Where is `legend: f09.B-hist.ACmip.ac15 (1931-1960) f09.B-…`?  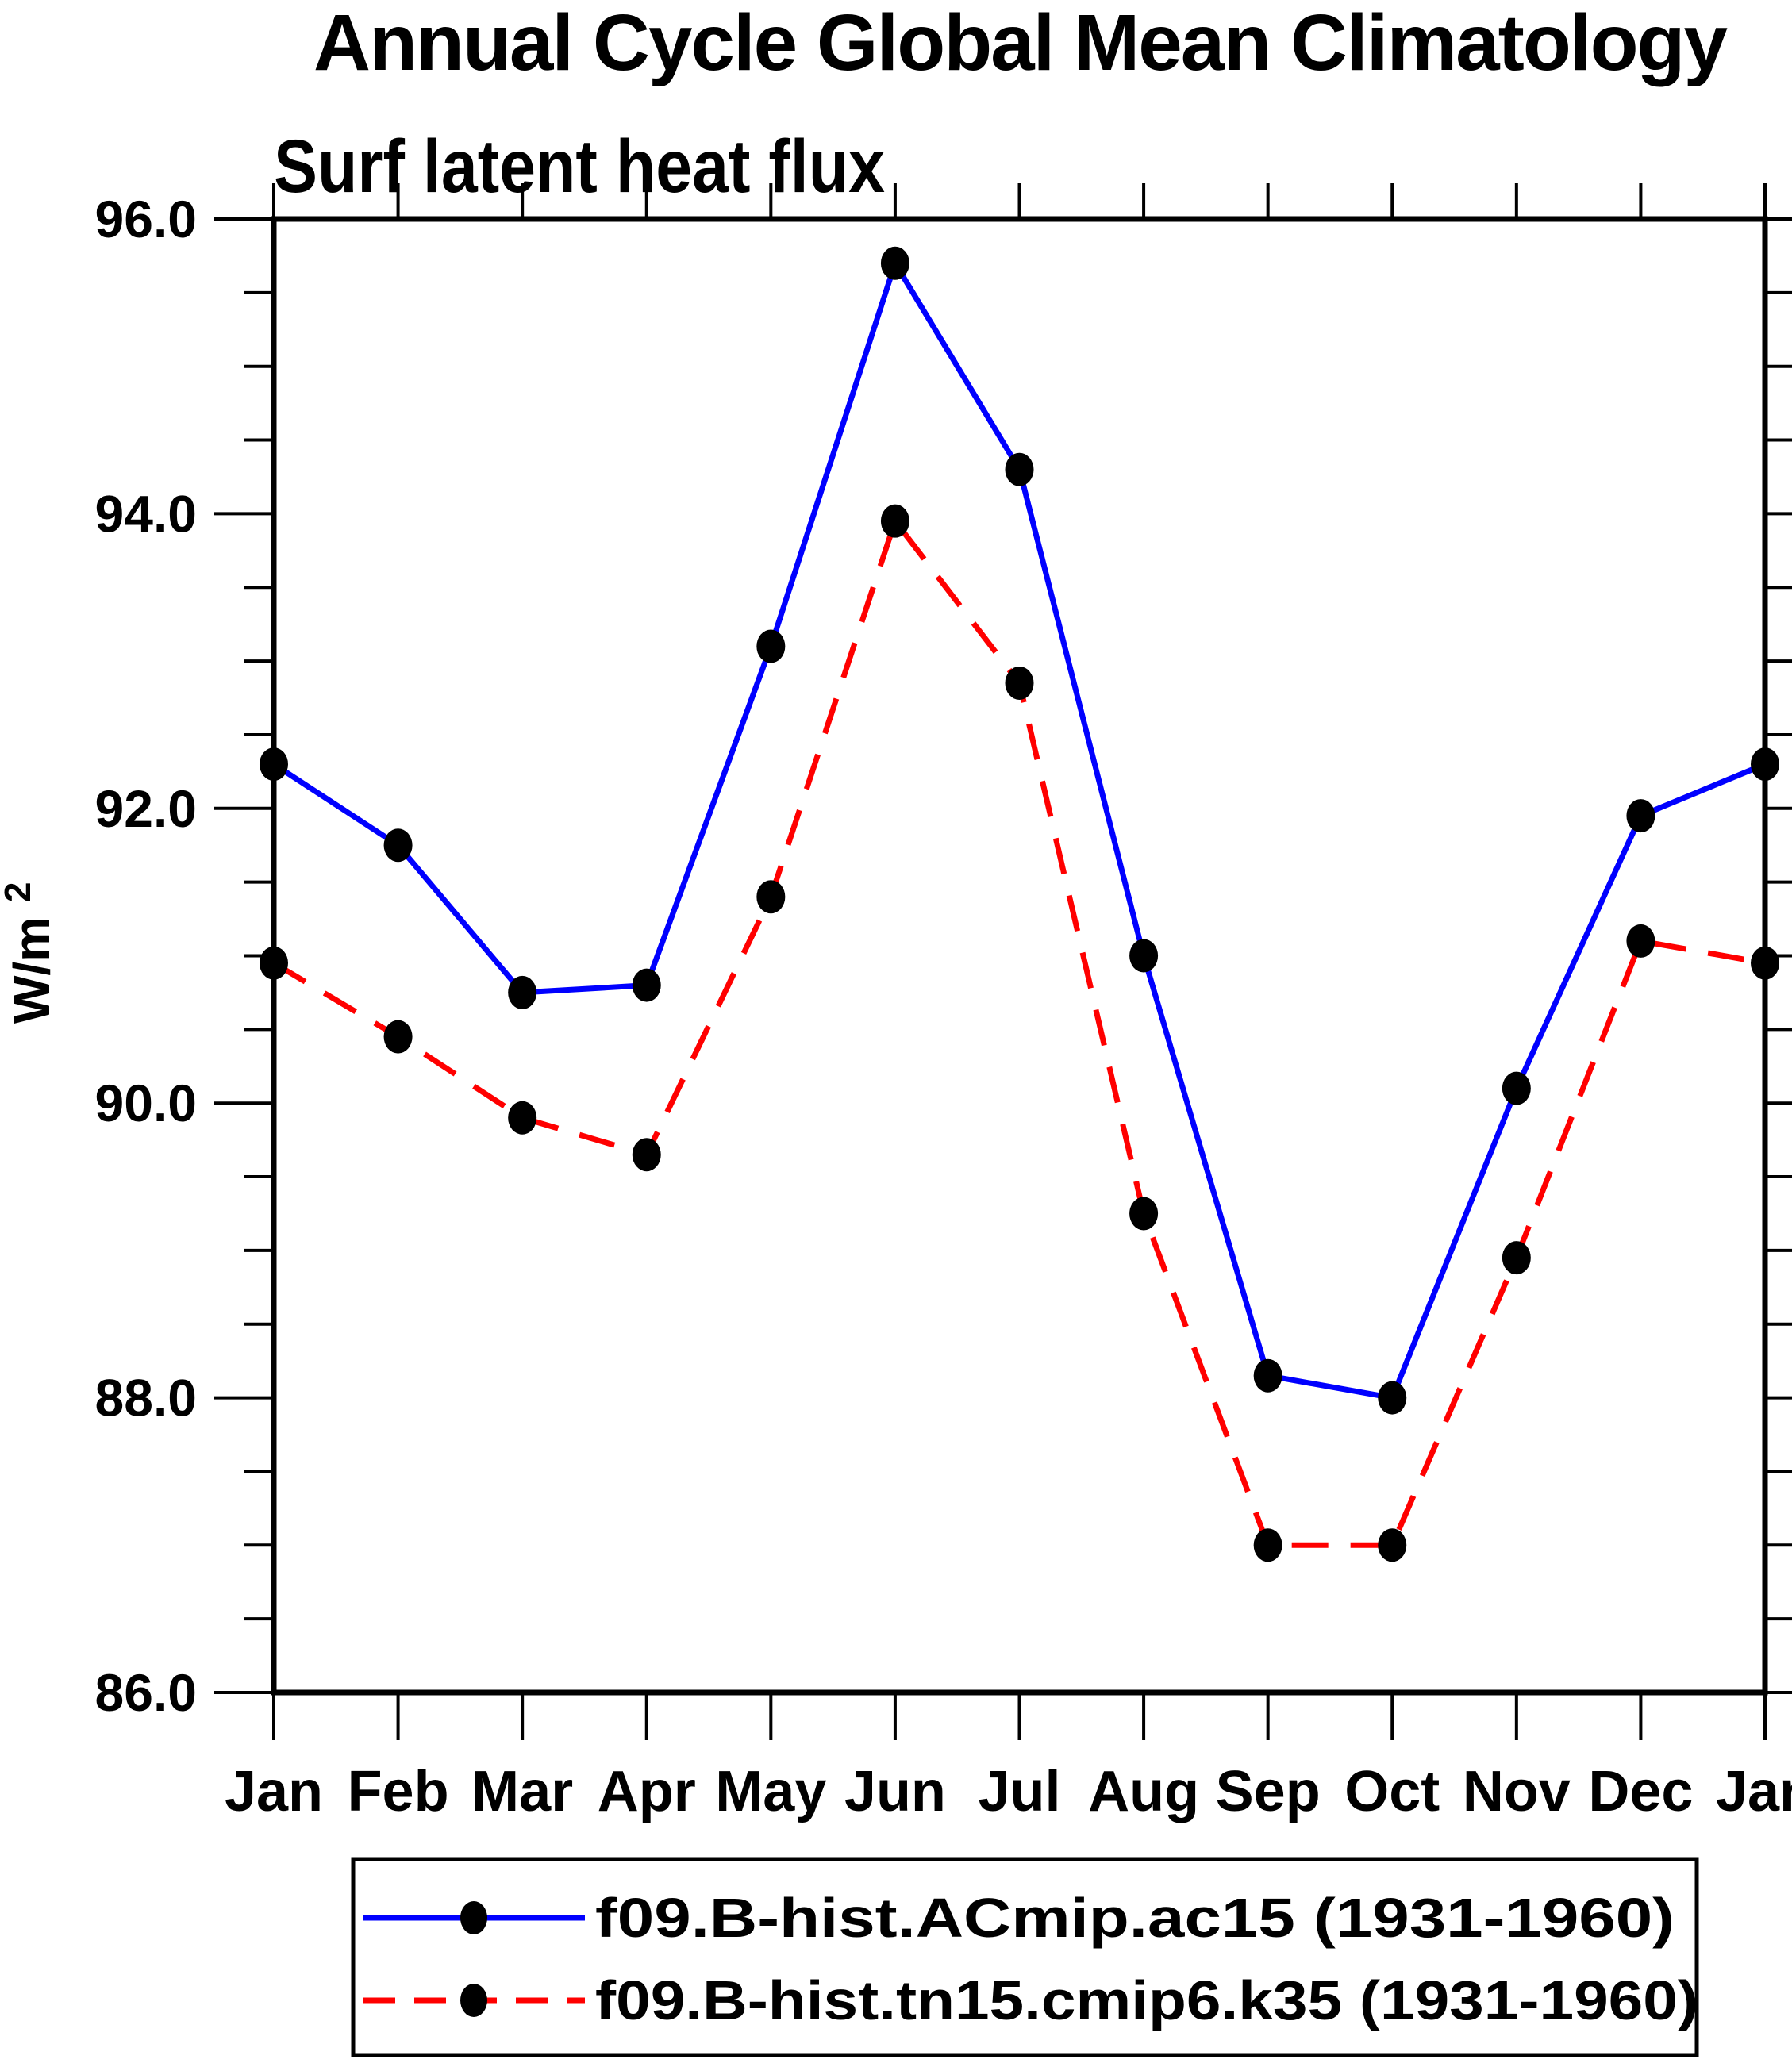
legend: f09.B-hist.ACmip.ac15 (1931-1960) f09.B-… is located at coordinates (1025, 1957).